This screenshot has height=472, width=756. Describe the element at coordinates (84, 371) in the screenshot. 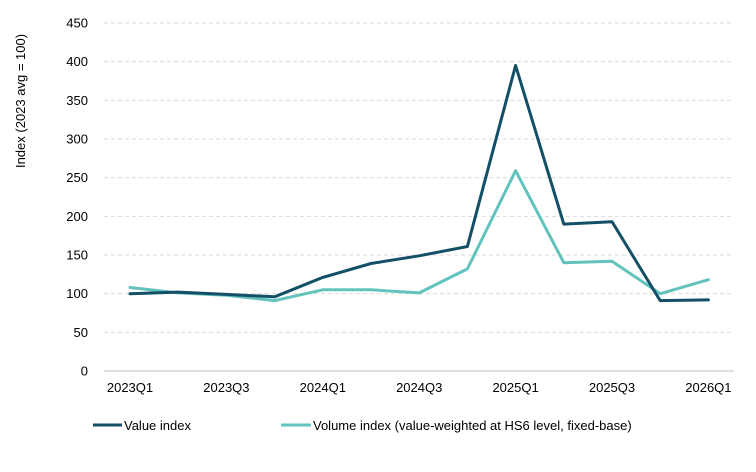

I see `y-tick-label: 0` at that location.